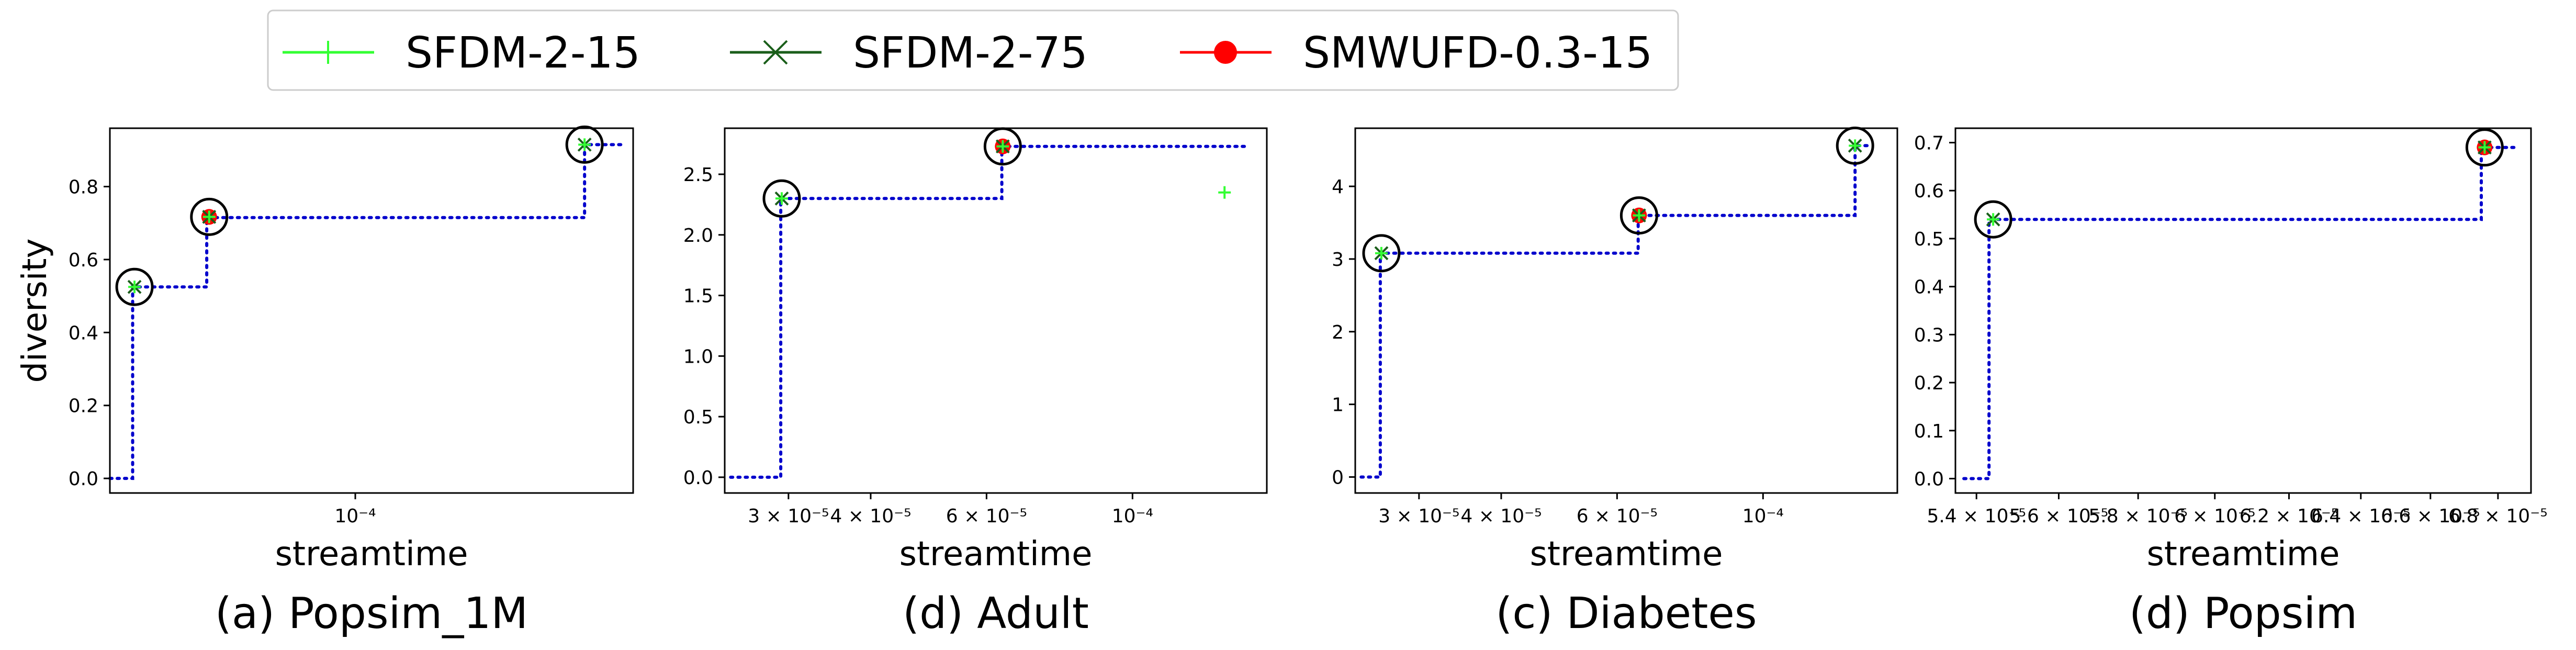 This screenshot has height=650, width=2576. What do you see at coordinates (1338, 332) in the screenshot?
I see `ytick-label-2-2: 2` at bounding box center [1338, 332].